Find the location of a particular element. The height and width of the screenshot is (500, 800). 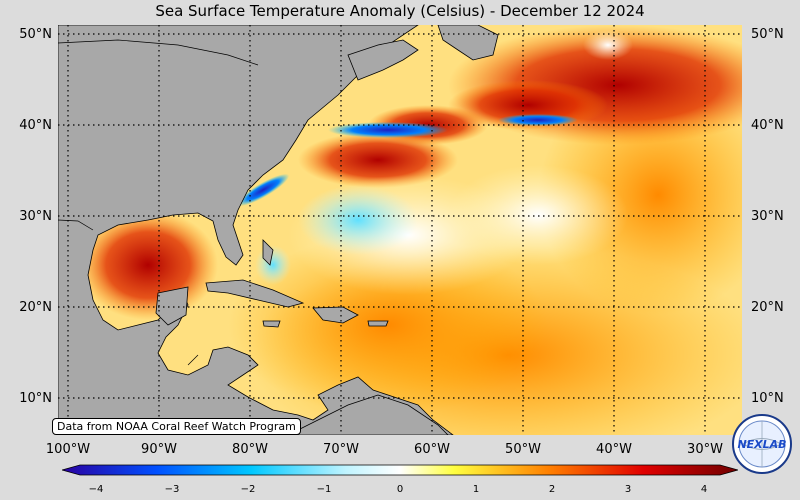

lon-label: 70°W is located at coordinates (341, 449).